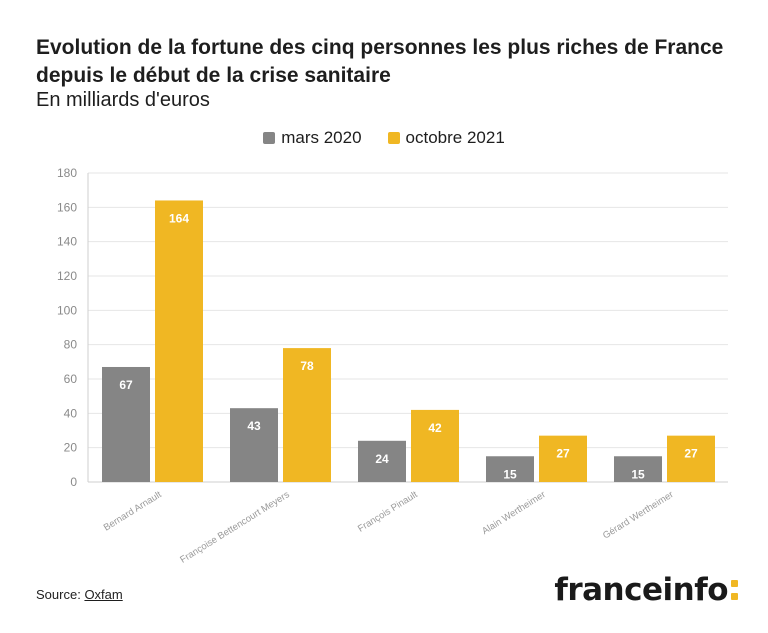 The height and width of the screenshot is (633, 768). What do you see at coordinates (71, 413) in the screenshot?
I see `y-tick-label: 40` at bounding box center [71, 413].